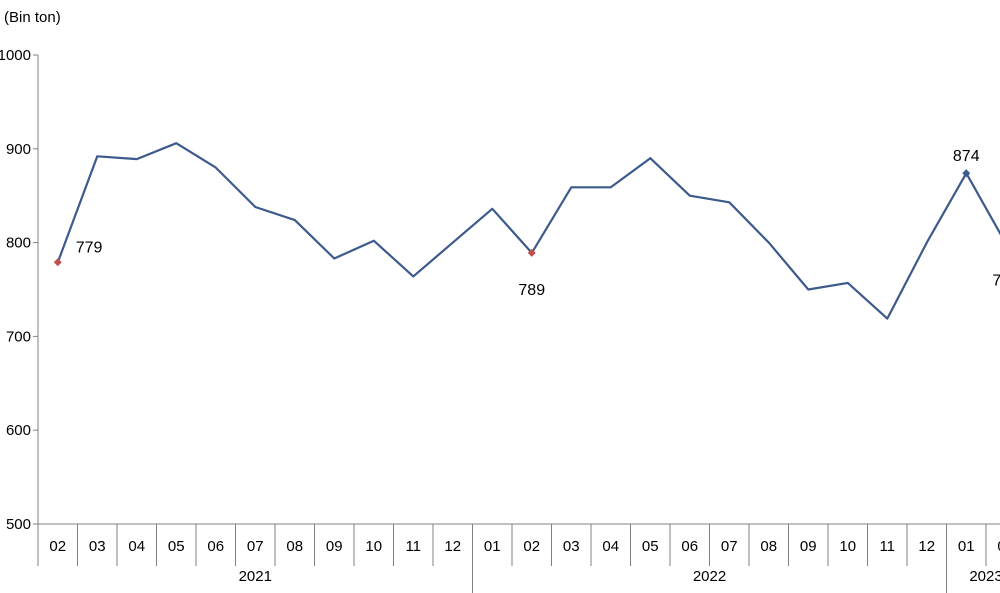 This screenshot has width=1000, height=593. Describe the element at coordinates (966, 156) in the screenshot. I see `data-label: 874` at that location.